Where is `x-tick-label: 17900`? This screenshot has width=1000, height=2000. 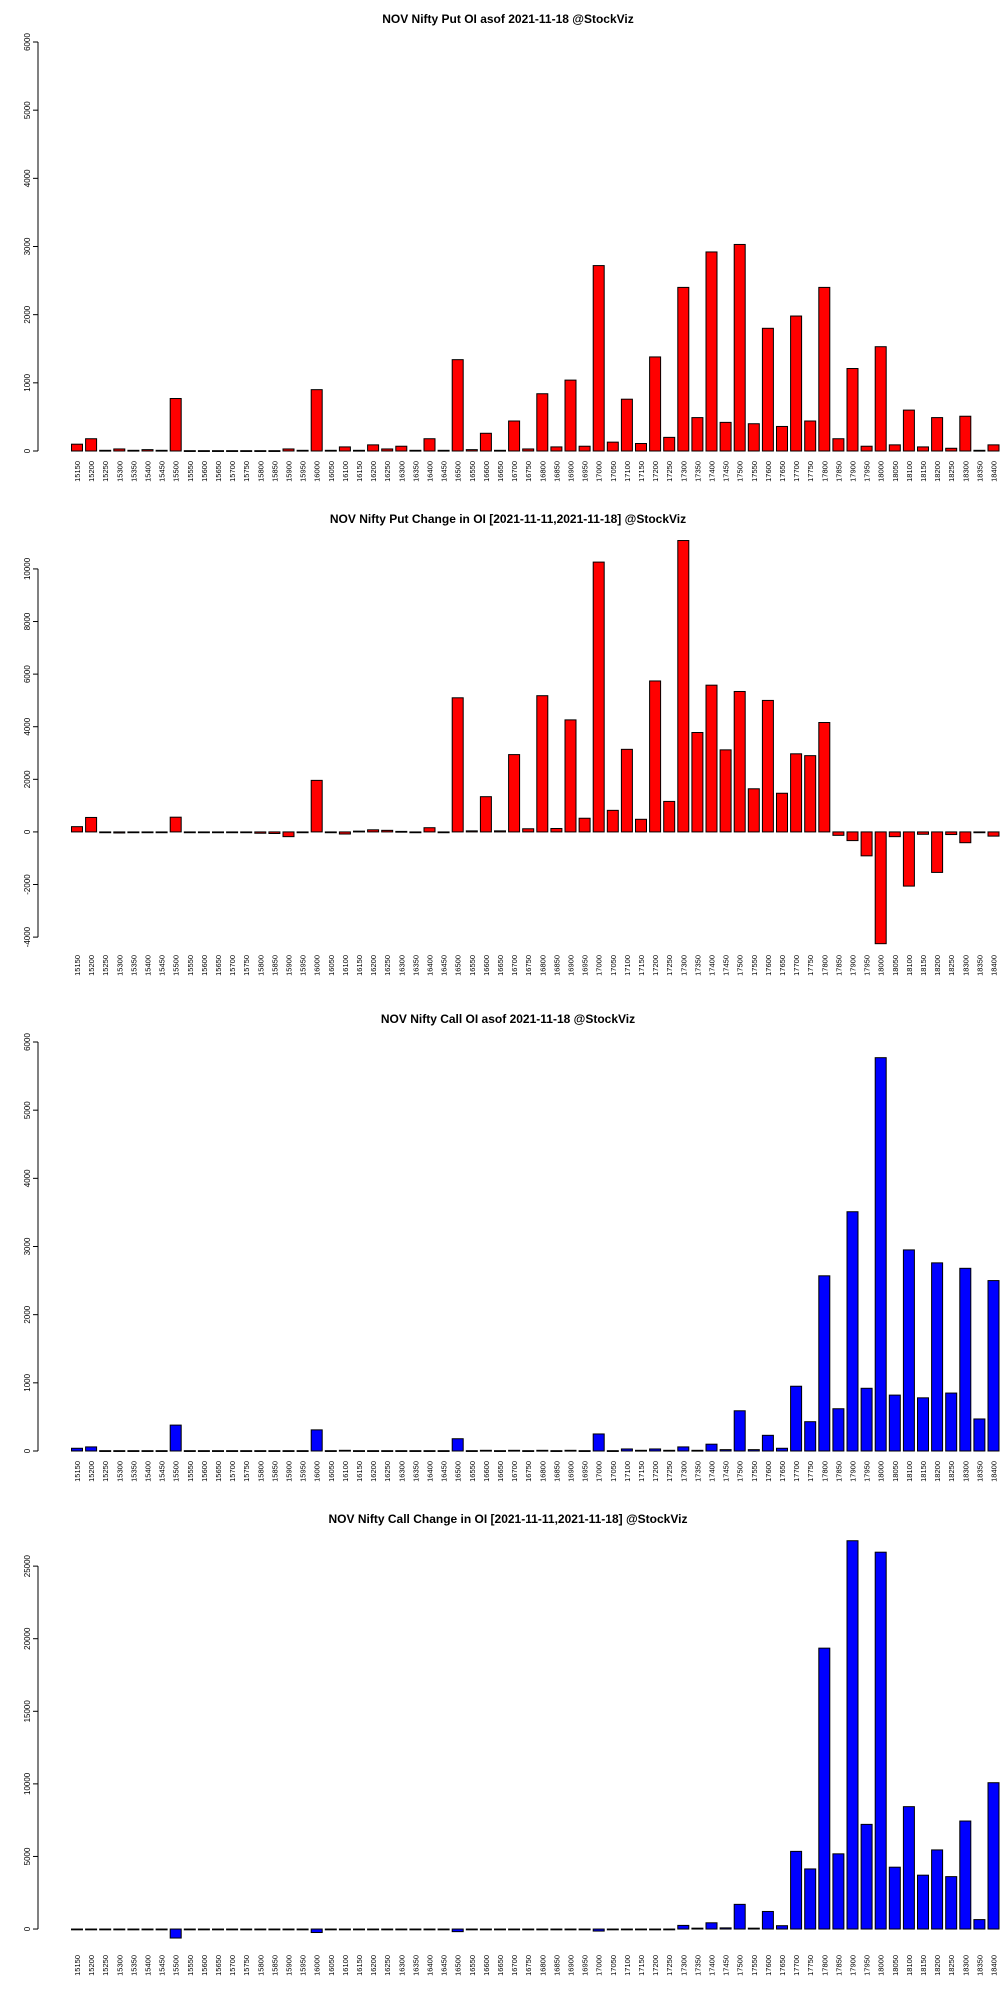
x-tick-label: 17900 is located at coordinates (853, 1471).